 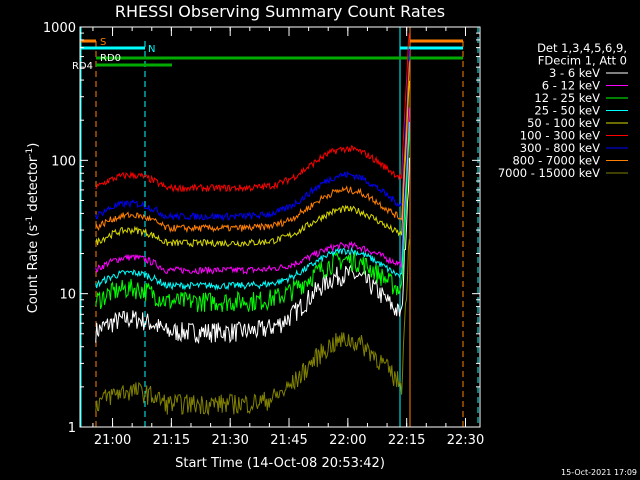 I want to click on legend-entry-label: 12 - 25 keV, so click(x=567, y=98).